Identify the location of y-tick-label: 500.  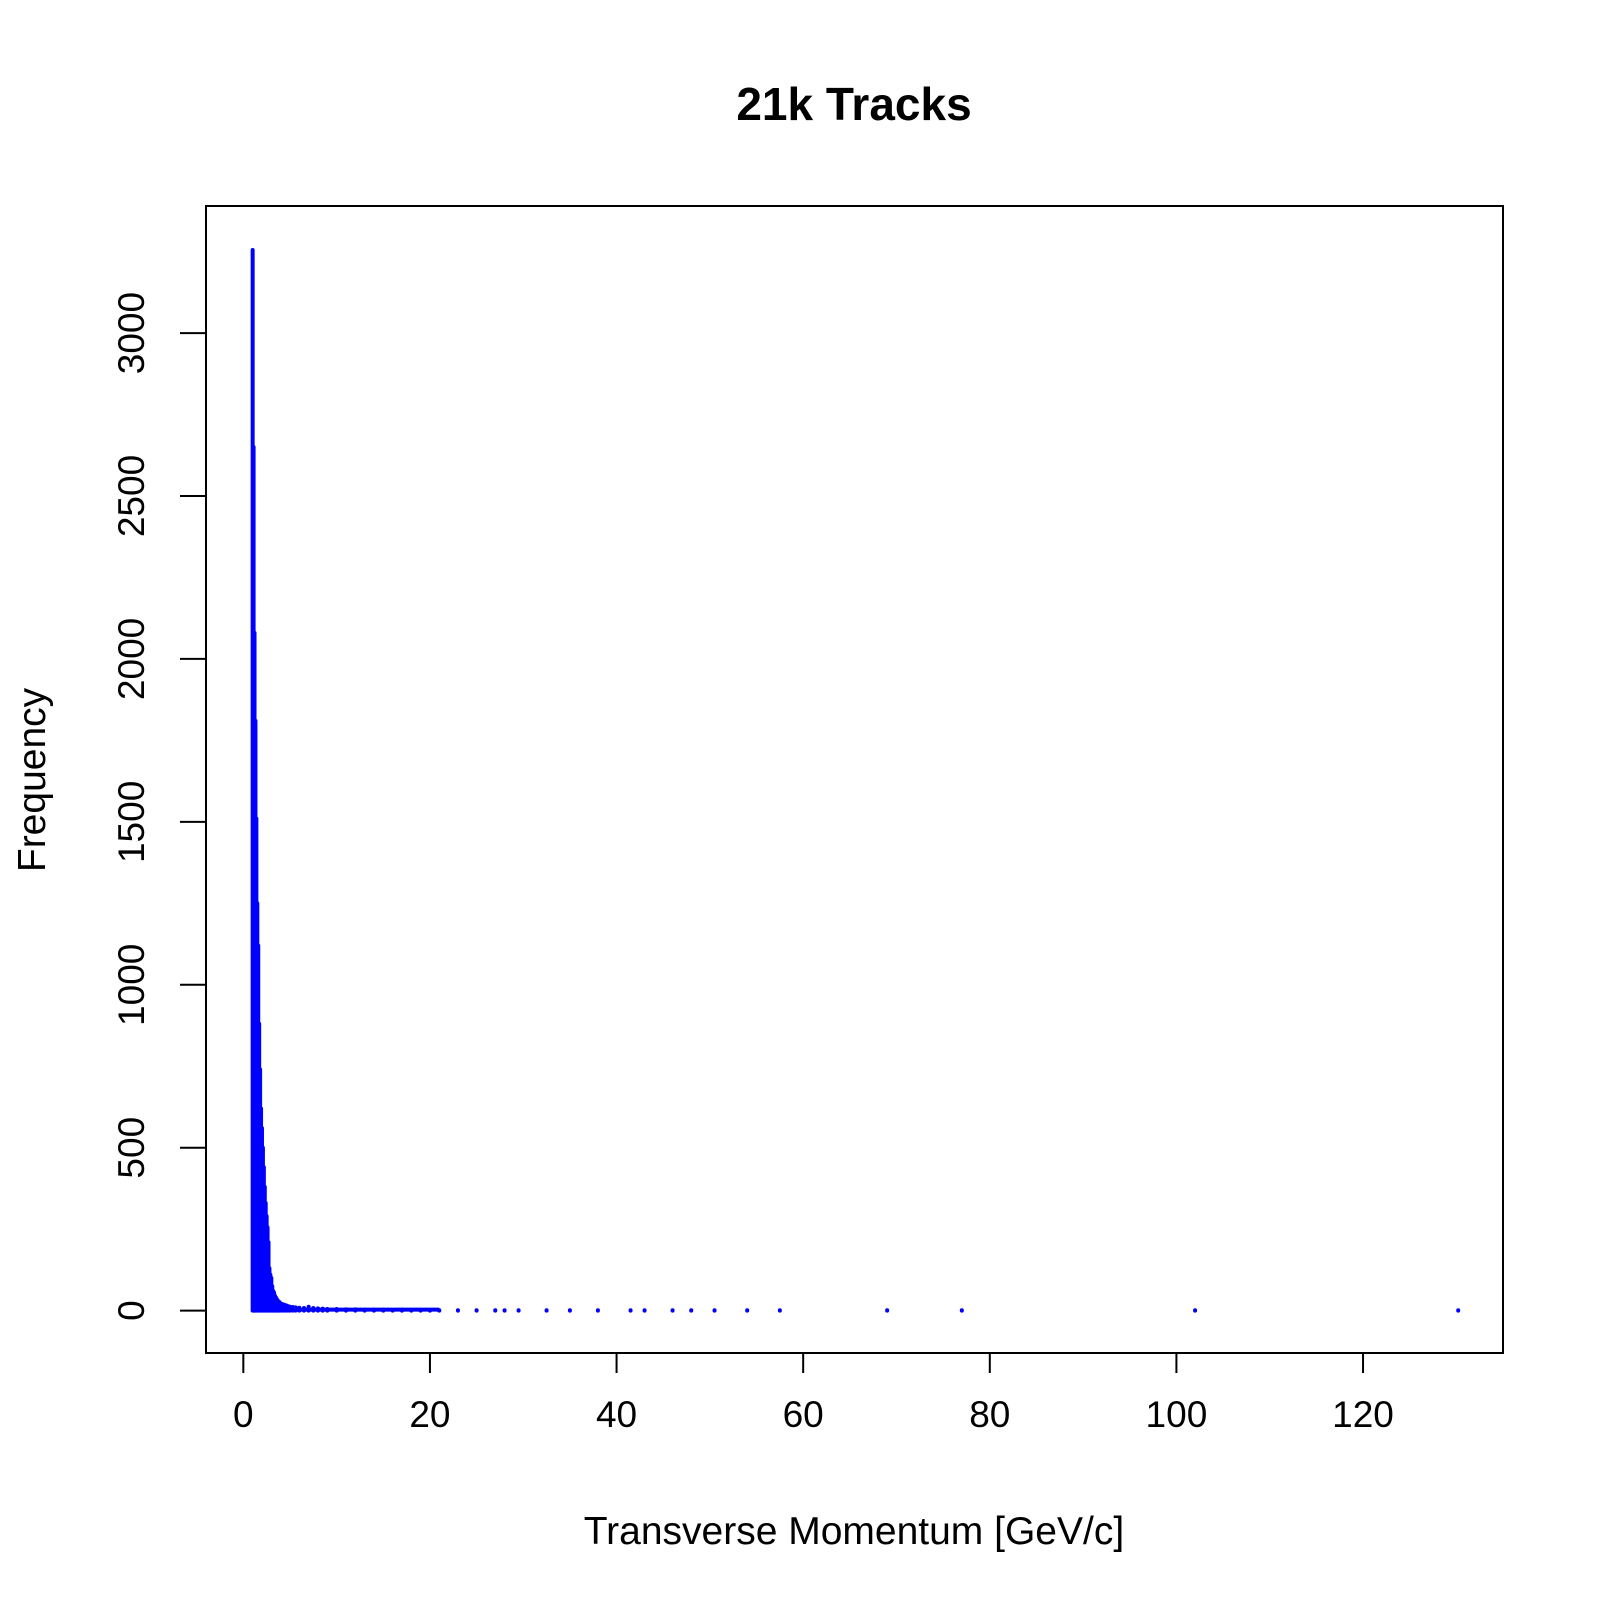
(131, 1148).